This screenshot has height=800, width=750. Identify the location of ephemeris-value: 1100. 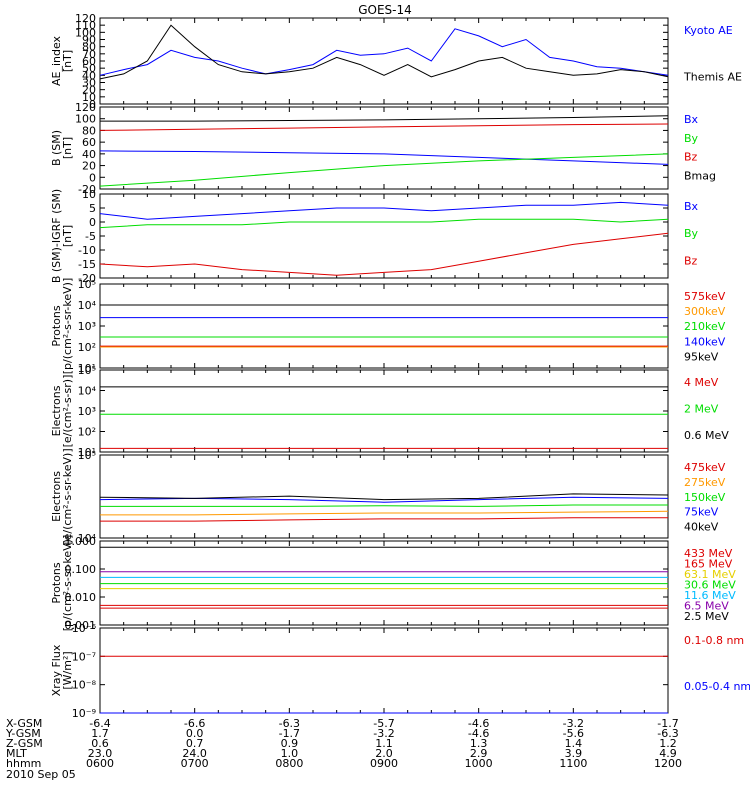
(573, 763).